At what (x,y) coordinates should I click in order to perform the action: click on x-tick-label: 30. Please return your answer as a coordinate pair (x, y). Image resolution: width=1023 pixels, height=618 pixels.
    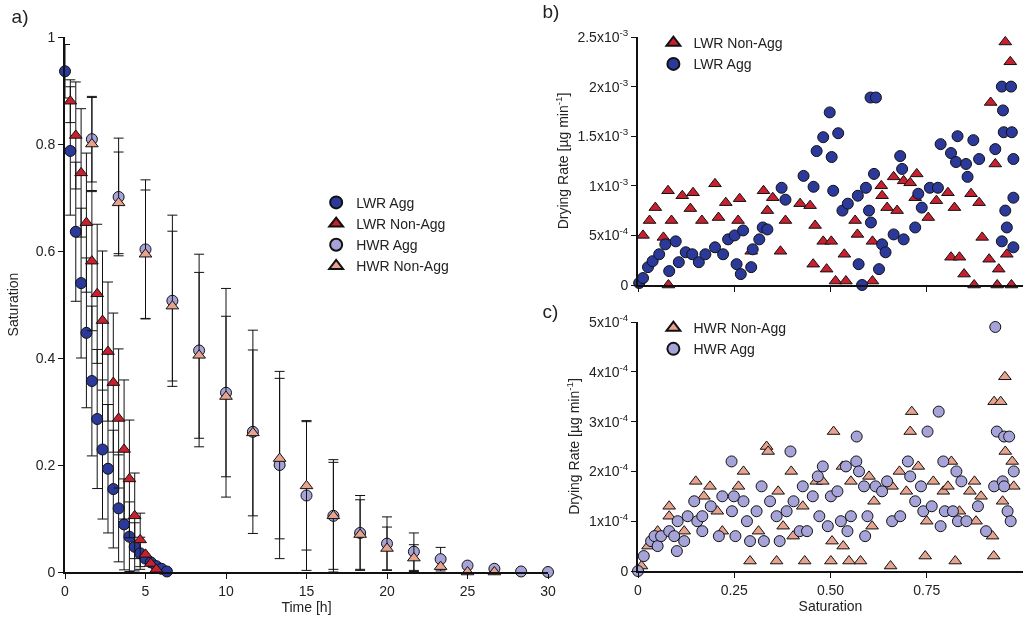
    Looking at the image, I should click on (548, 590).